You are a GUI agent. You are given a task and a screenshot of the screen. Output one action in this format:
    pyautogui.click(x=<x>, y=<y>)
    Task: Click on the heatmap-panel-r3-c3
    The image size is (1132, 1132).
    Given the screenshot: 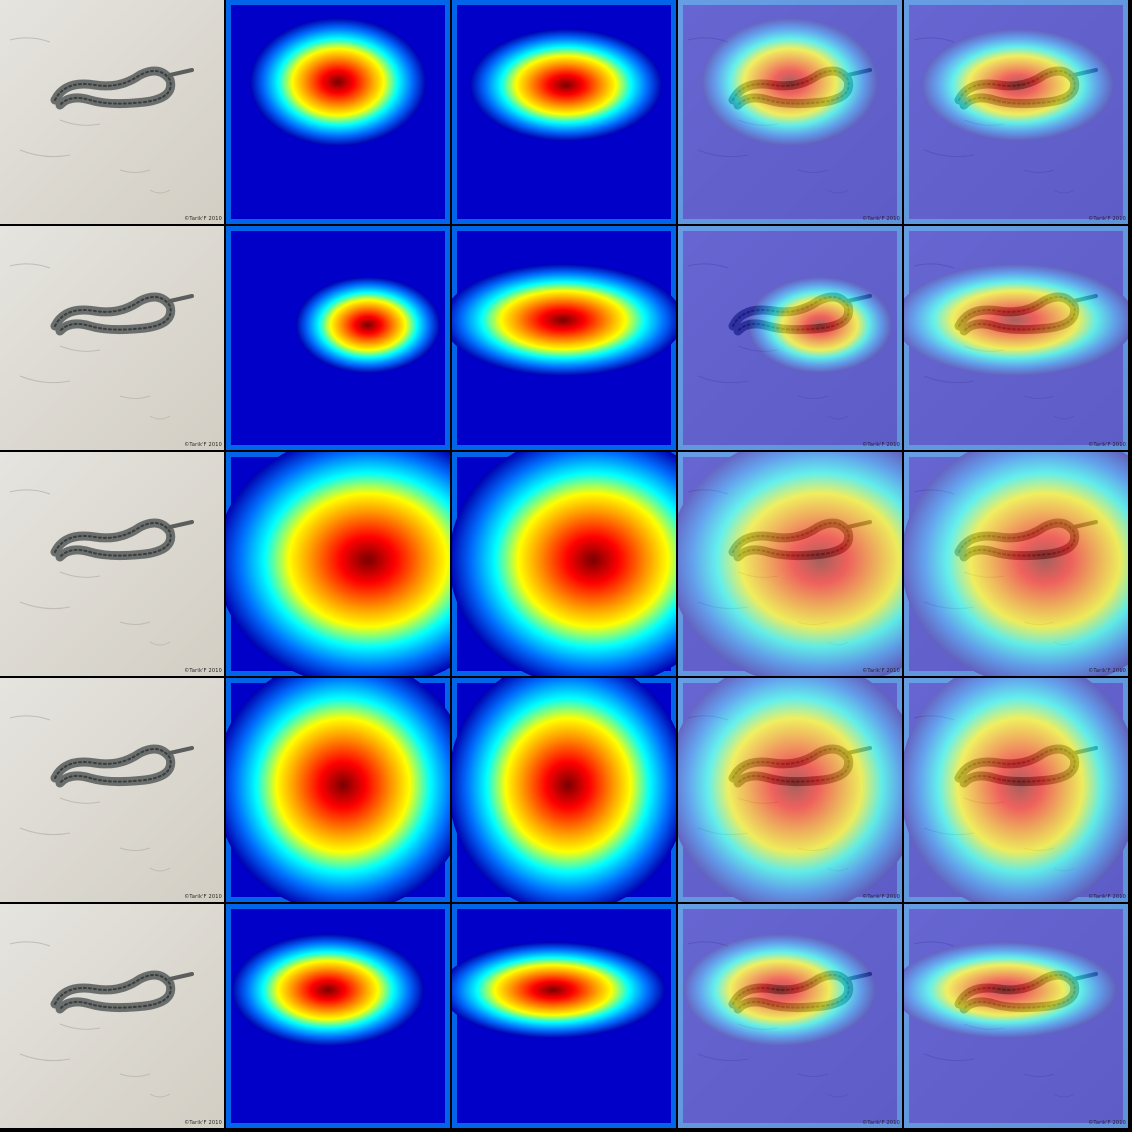 What is the action you would take?
    pyautogui.click(x=564, y=564)
    